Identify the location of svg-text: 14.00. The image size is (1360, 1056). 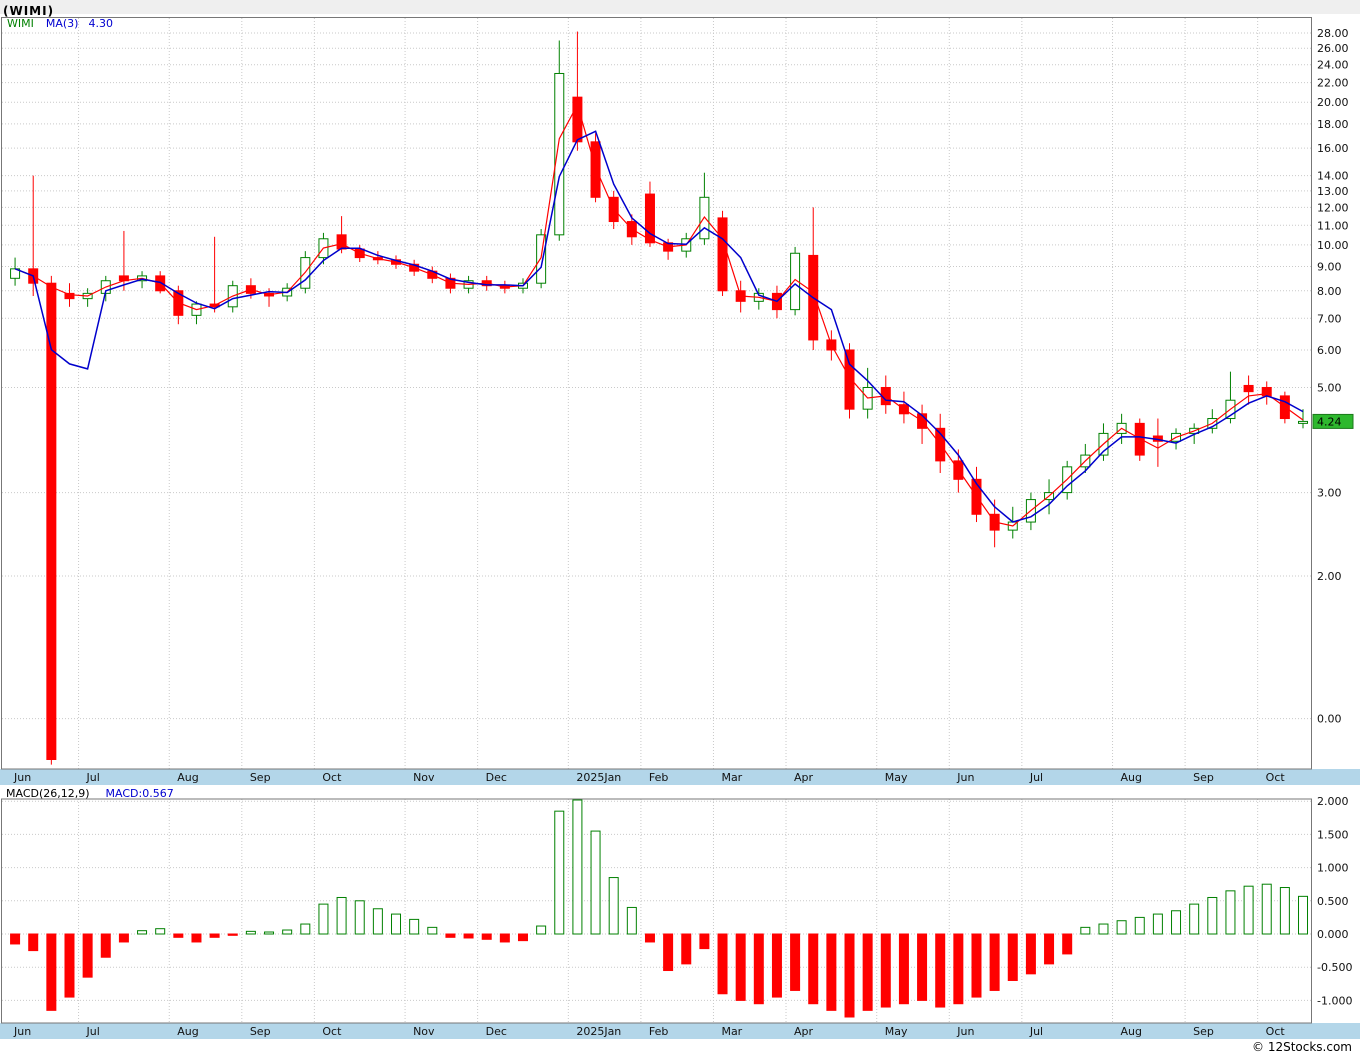
(1333, 176).